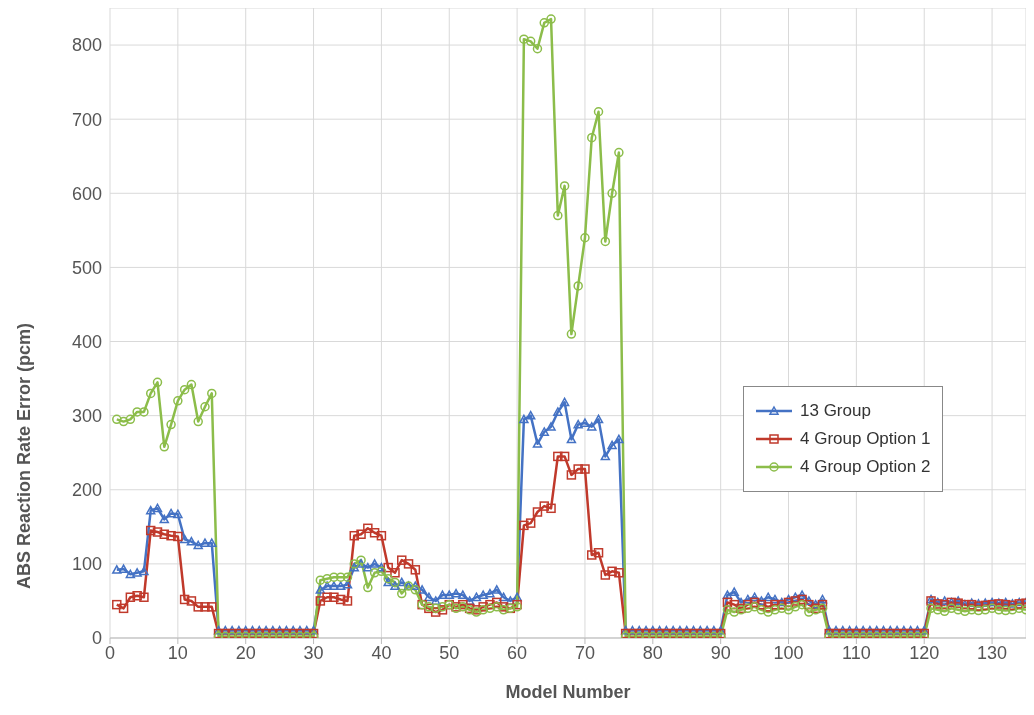 This screenshot has height=715, width=1034. I want to click on x-tick-label: 30, so click(313, 652).